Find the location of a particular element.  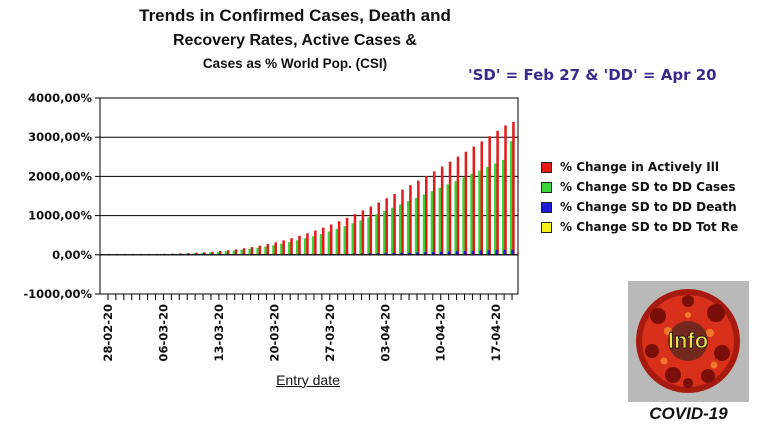

date-definition-note: 'SD' = Feb 27 & 'DD' = Apr 20 is located at coordinates (592, 75).